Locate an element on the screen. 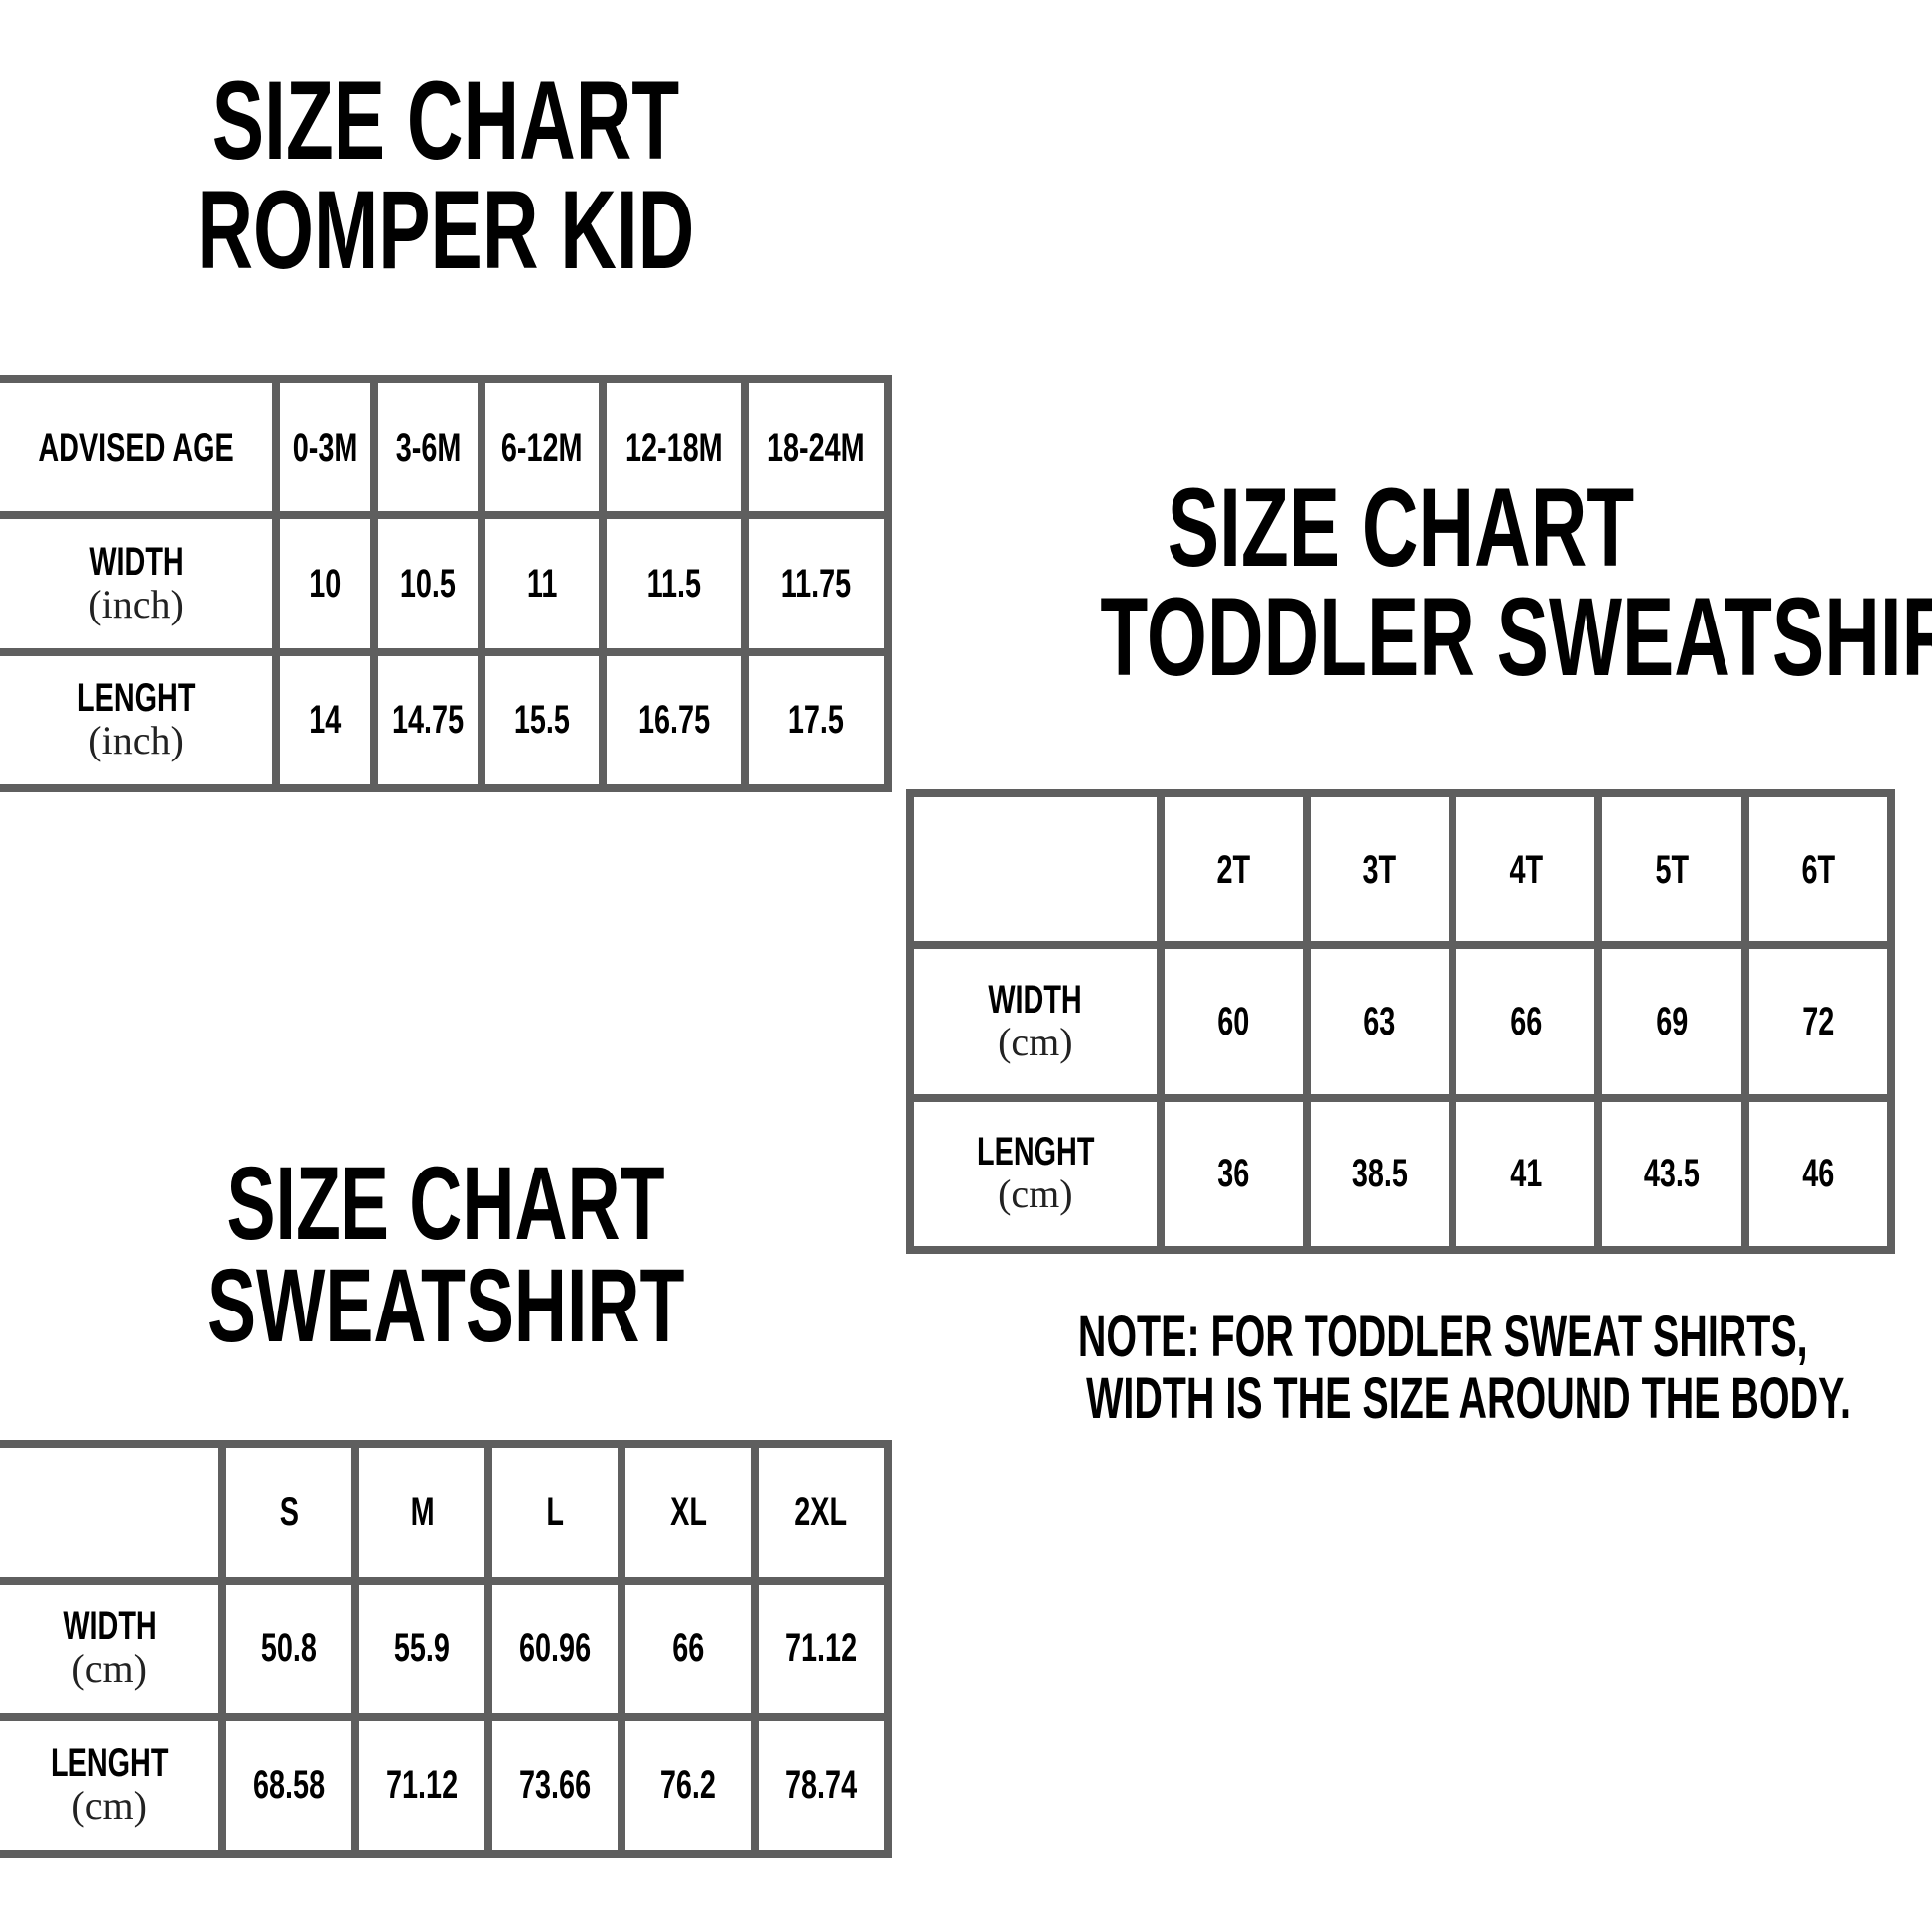 This screenshot has width=1932, height=1932. cell-value: 73.66 is located at coordinates (556, 1786).